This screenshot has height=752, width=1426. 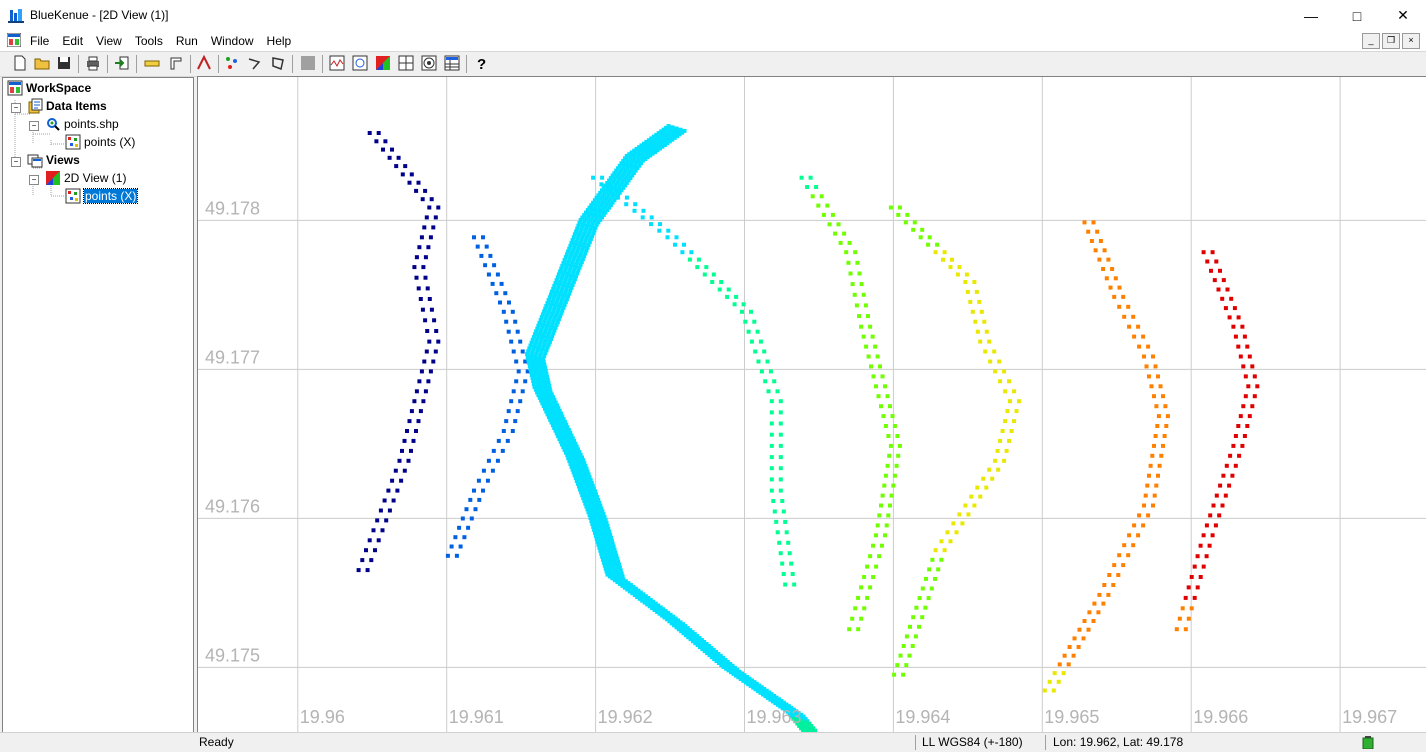 What do you see at coordinates (279, 41) in the screenshot?
I see `menu-help: Help` at bounding box center [279, 41].